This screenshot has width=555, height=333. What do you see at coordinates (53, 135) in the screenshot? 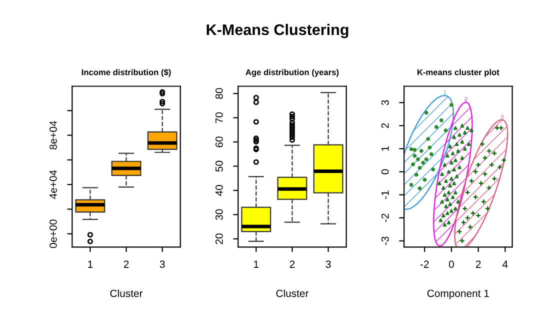
I see `y-tick-label: 8e+04` at bounding box center [53, 135].